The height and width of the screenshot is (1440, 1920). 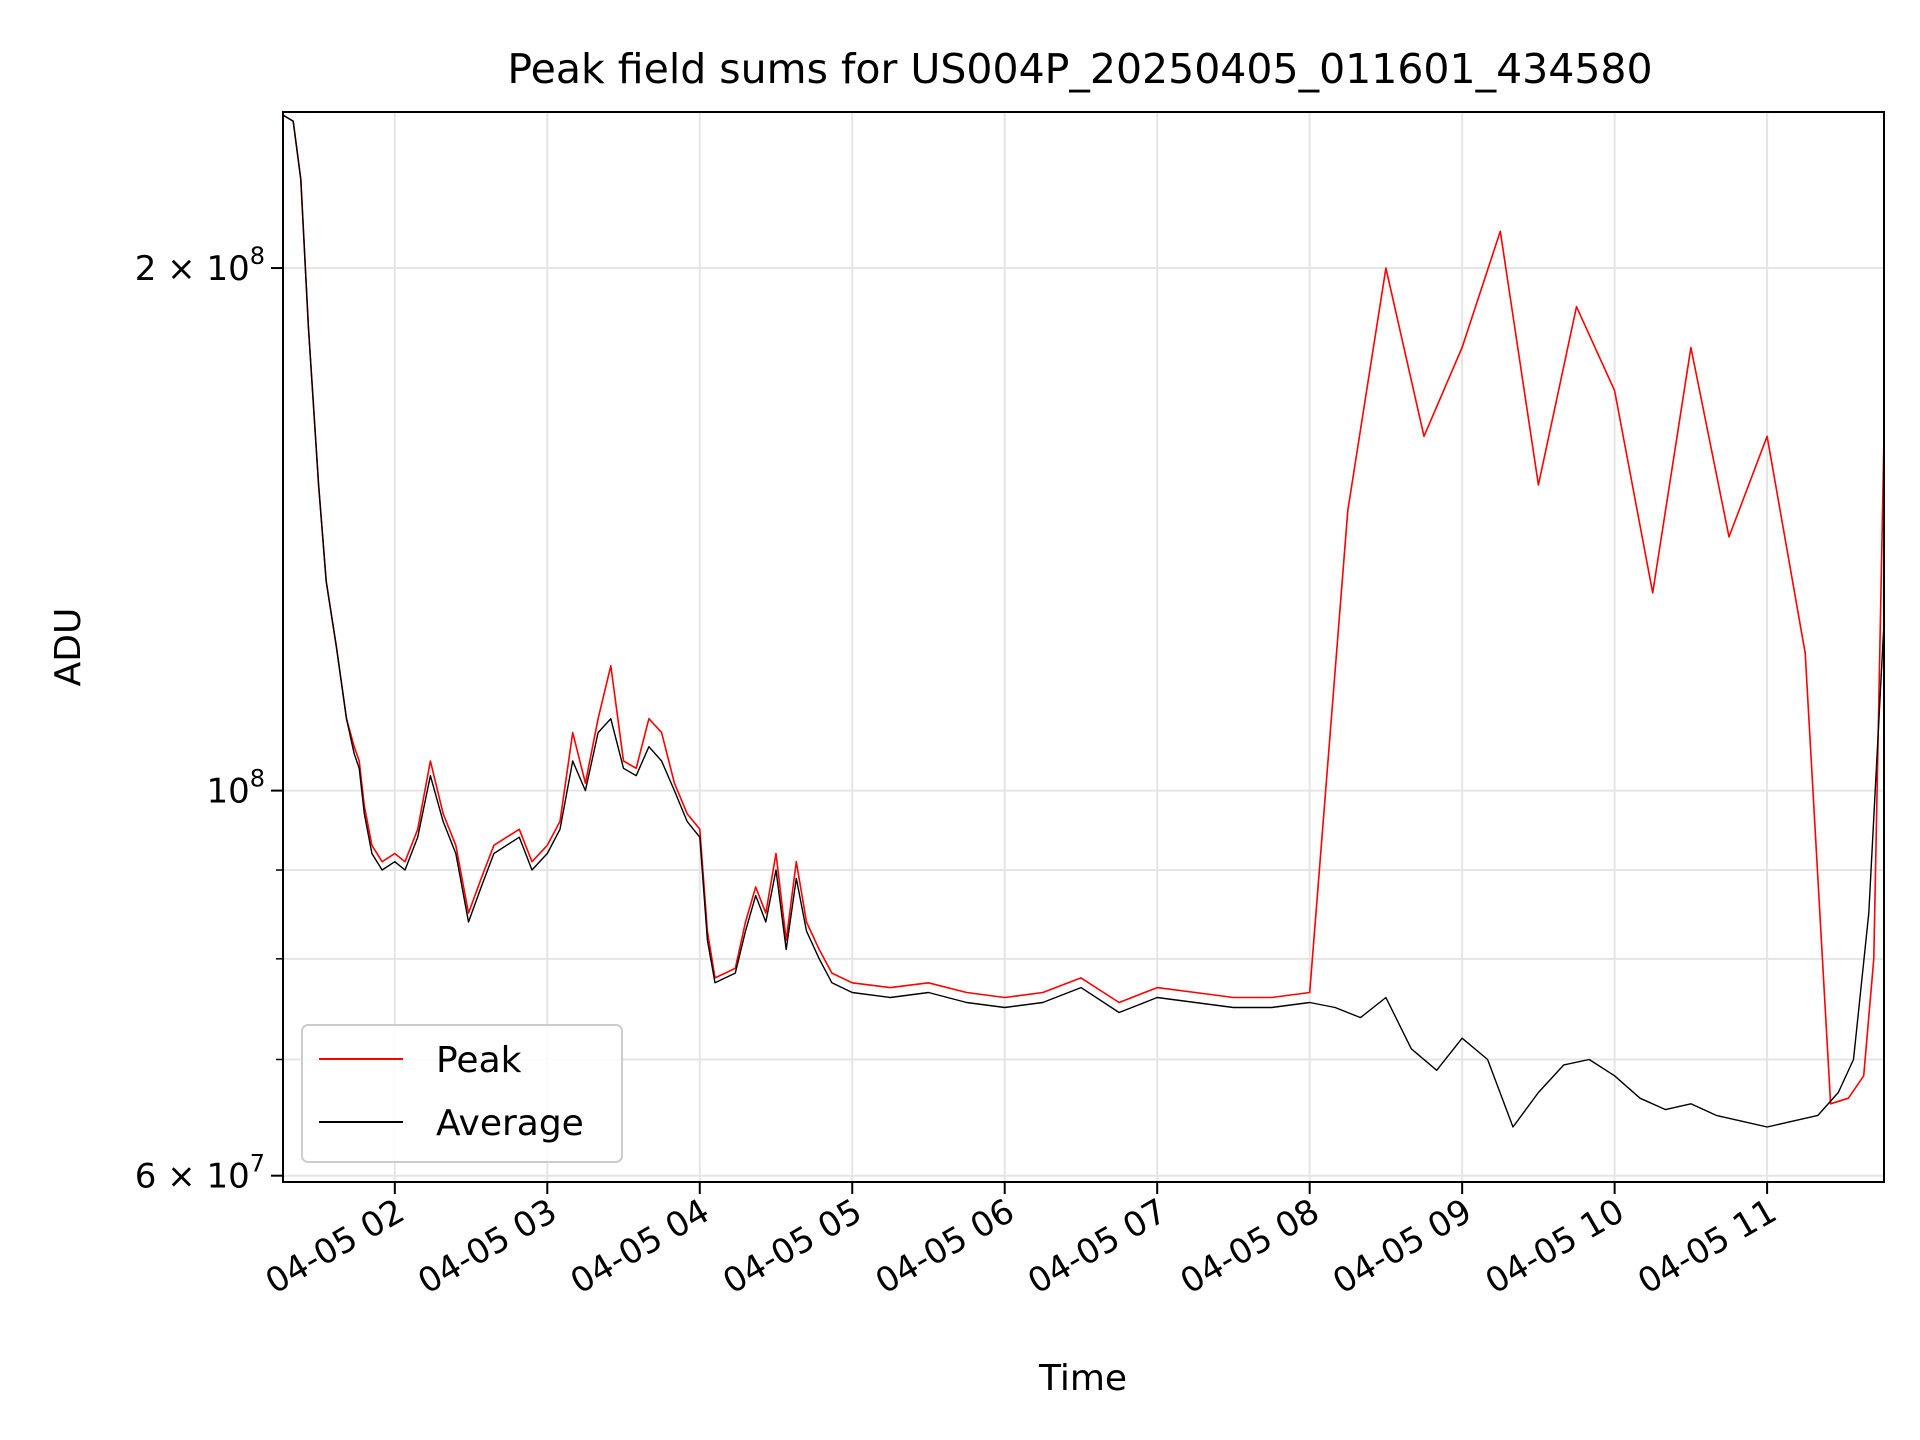 What do you see at coordinates (209, 719) in the screenshot?
I see `y-axis: 6 × 107 108 2 × 108` at bounding box center [209, 719].